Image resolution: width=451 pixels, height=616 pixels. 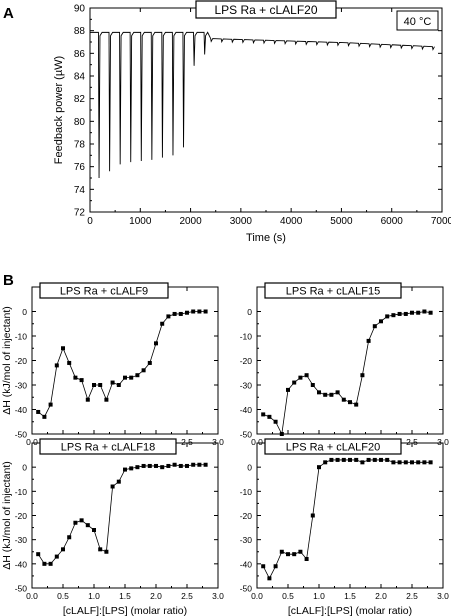 I want to click on panel-label-b: B, so click(x=8, y=280).